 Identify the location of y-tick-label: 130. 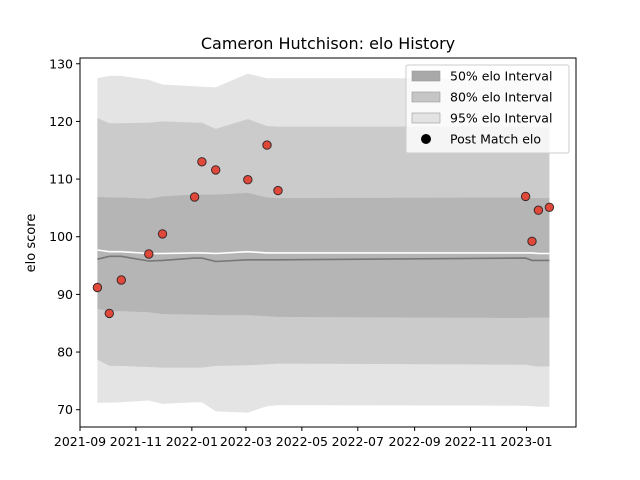
(61, 63).